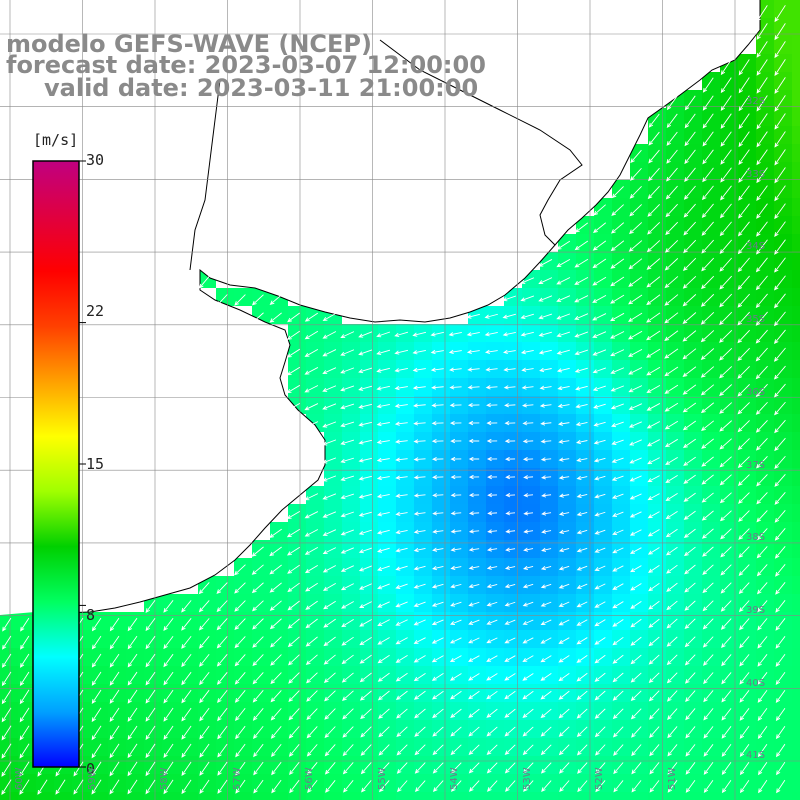 The image size is (800, 800). I want to click on valid-date: valid date: 2023-03-11 21:00:00, so click(261, 88).